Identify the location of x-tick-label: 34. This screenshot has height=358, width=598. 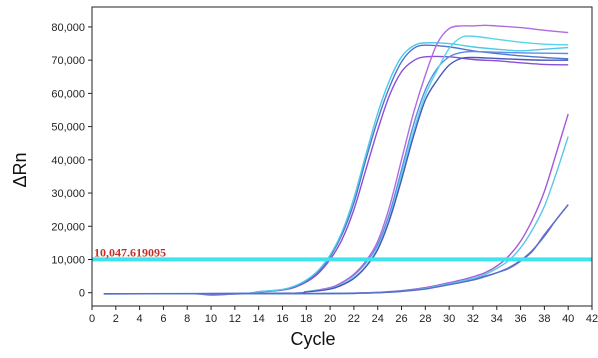
(497, 319).